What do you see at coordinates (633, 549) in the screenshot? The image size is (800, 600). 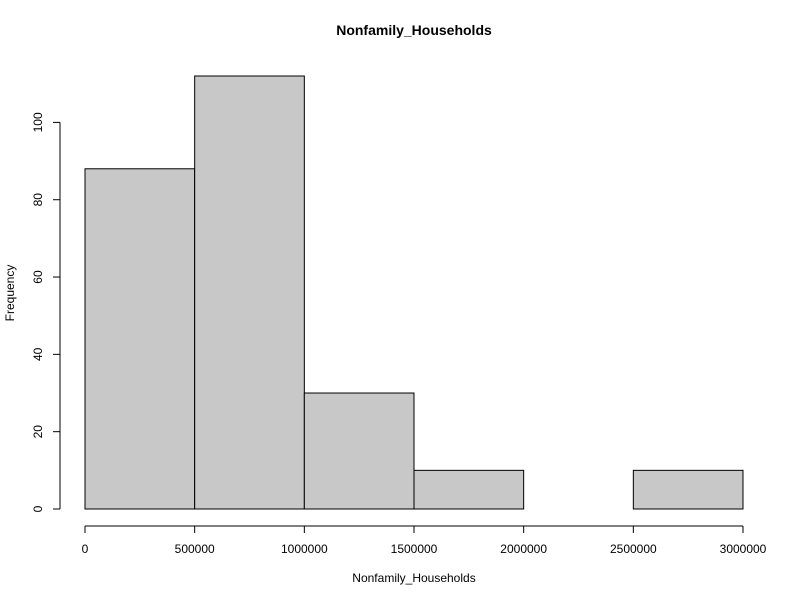 I see `x-tick-label-5: 2500000` at bounding box center [633, 549].